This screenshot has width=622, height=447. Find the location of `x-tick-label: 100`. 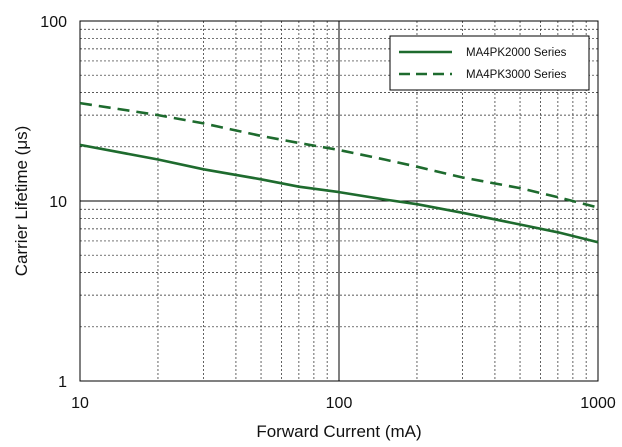

x-tick-label: 100 is located at coordinates (339, 403).